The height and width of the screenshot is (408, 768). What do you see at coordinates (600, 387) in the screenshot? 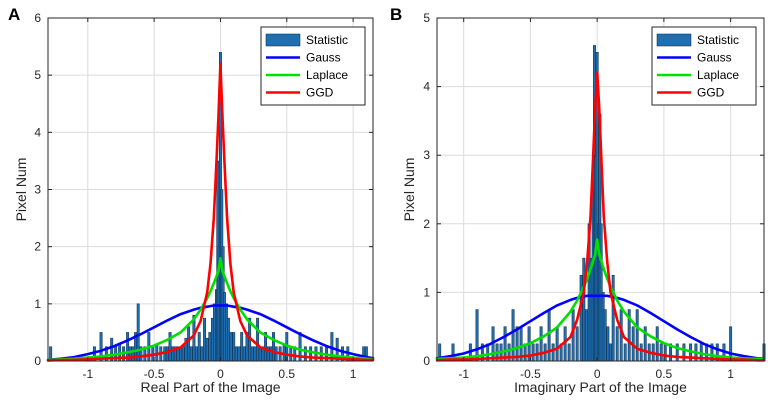
I see `x-axis-label: Imaginary Part of the Image` at bounding box center [600, 387].